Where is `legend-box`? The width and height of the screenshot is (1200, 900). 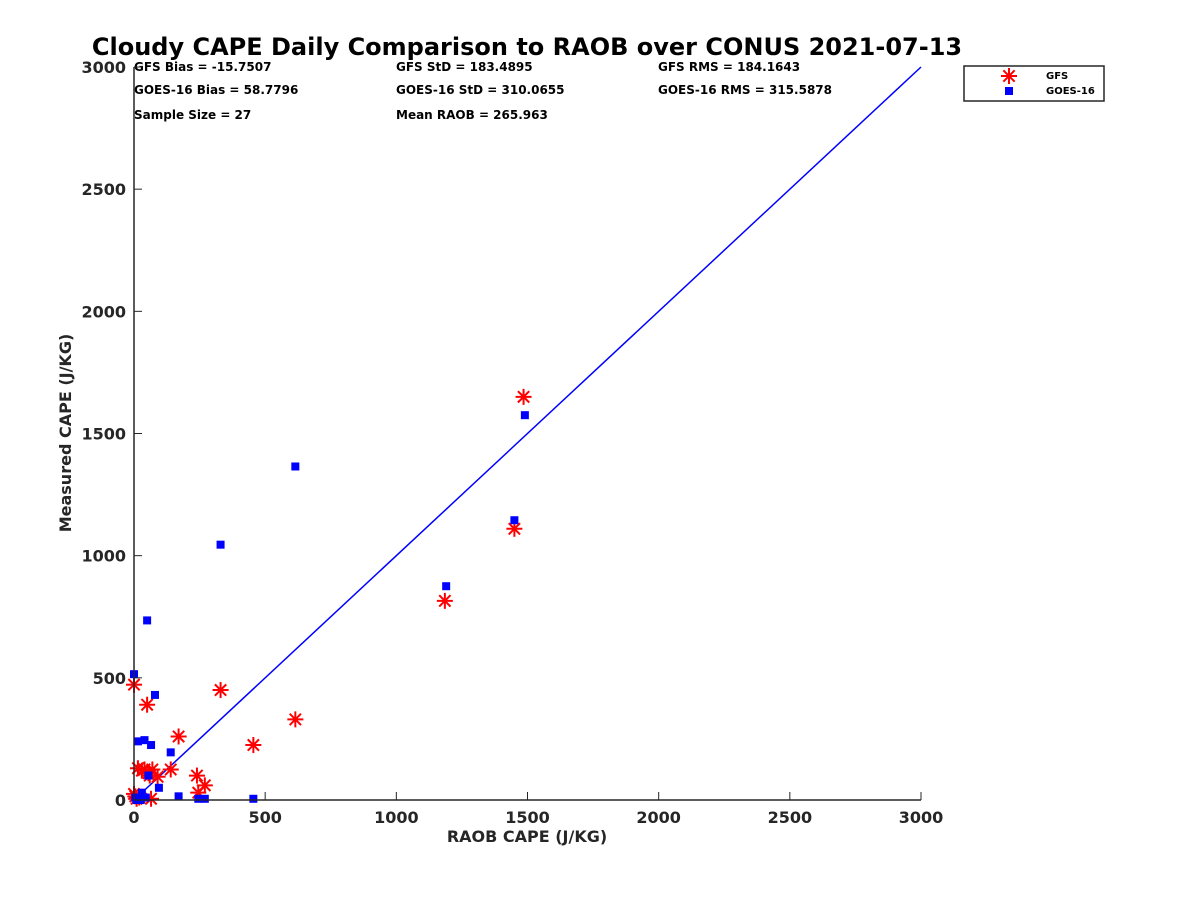 legend-box is located at coordinates (1034, 83).